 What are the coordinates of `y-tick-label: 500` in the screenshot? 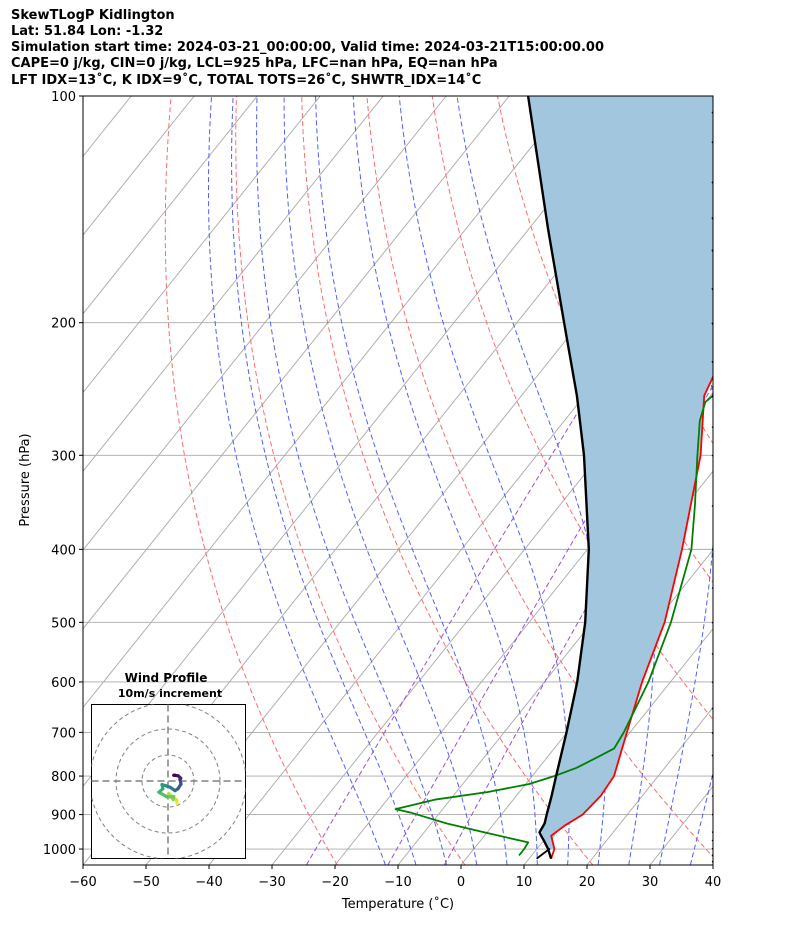 It's located at (63, 623).